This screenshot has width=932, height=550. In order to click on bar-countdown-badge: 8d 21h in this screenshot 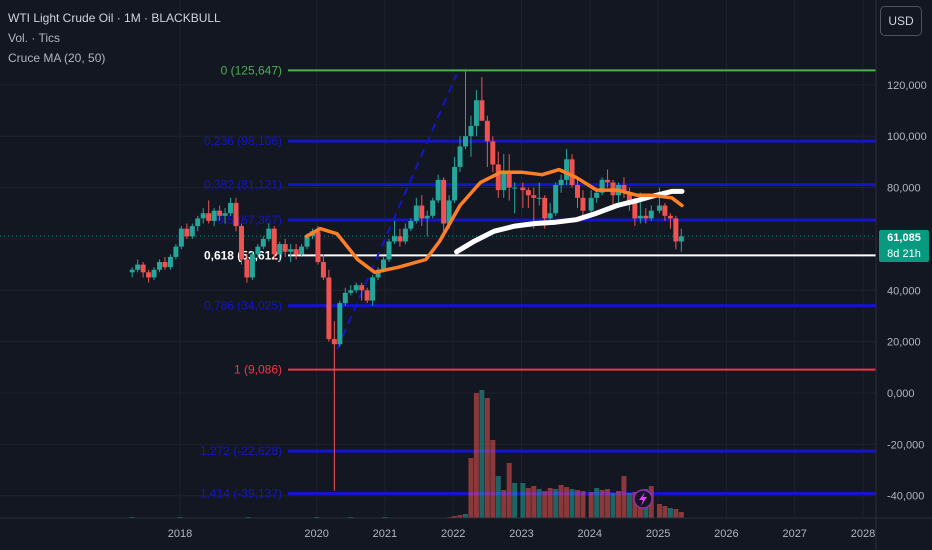, I will do `click(904, 254)`.